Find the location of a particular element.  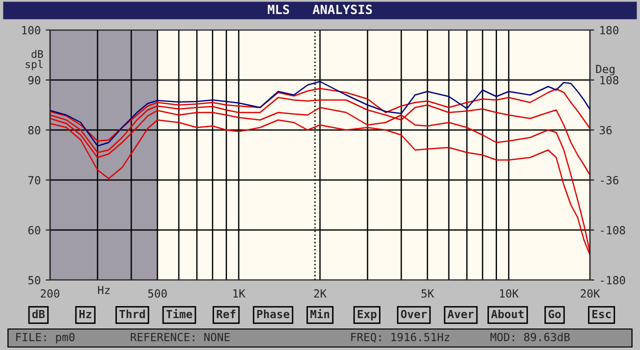

y2-tick-label: 108 is located at coordinates (609, 80).